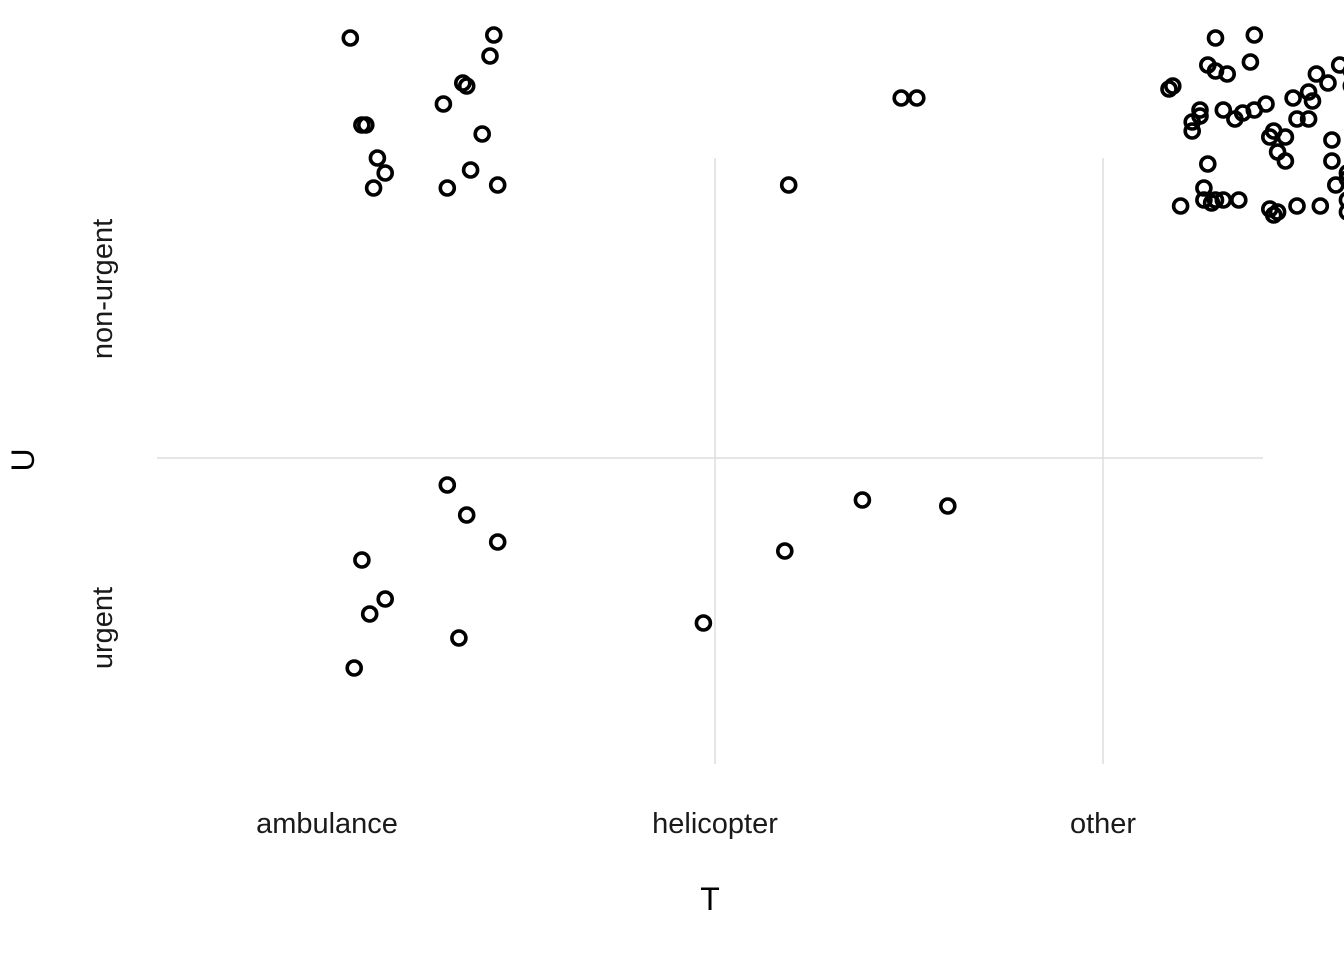 This screenshot has width=1344, height=960. What do you see at coordinates (103, 628) in the screenshot?
I see `y-tick-label-urgent: urgent` at bounding box center [103, 628].